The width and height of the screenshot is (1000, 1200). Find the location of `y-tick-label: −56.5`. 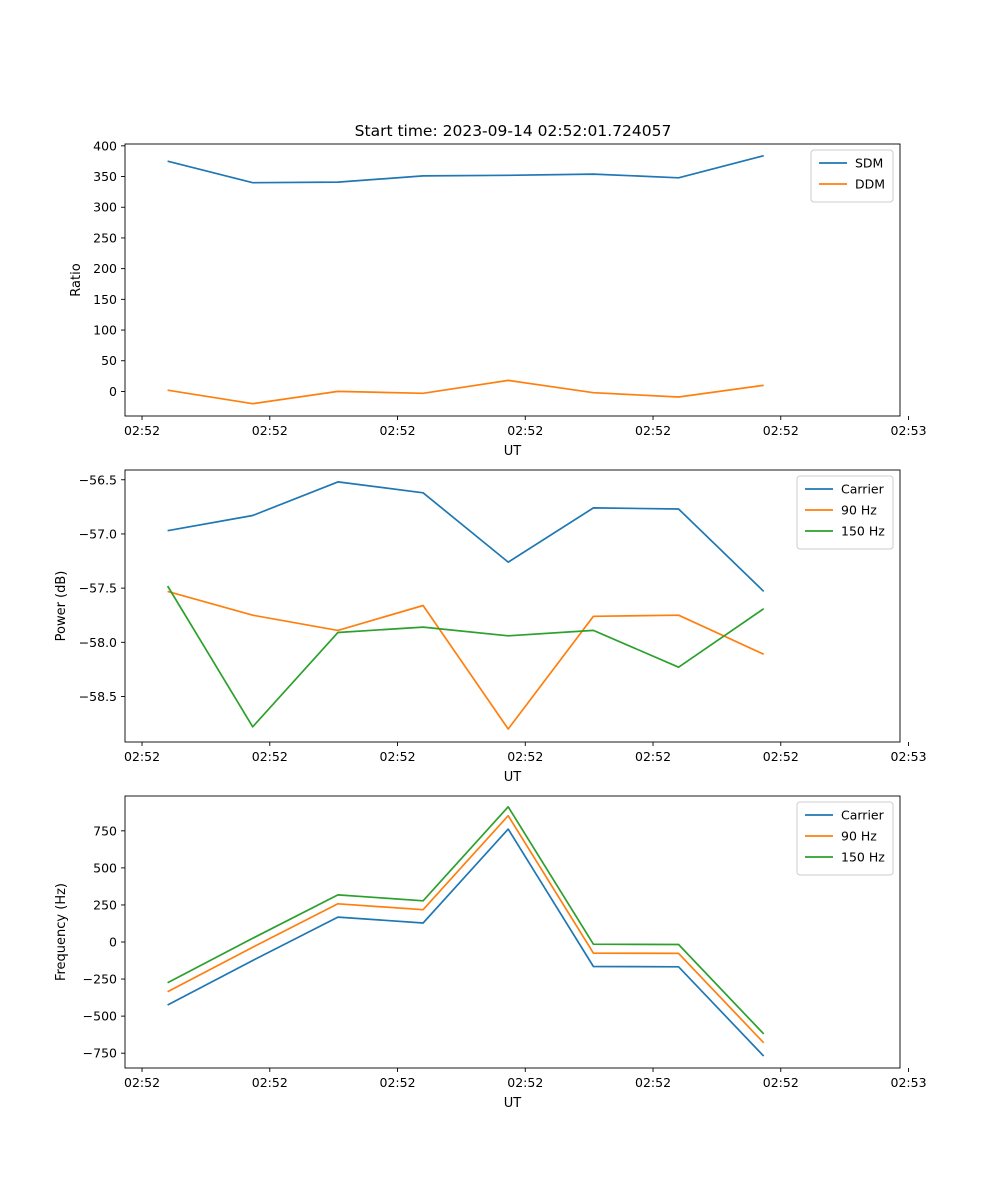

y-tick-label: −56.5 is located at coordinates (98, 479).